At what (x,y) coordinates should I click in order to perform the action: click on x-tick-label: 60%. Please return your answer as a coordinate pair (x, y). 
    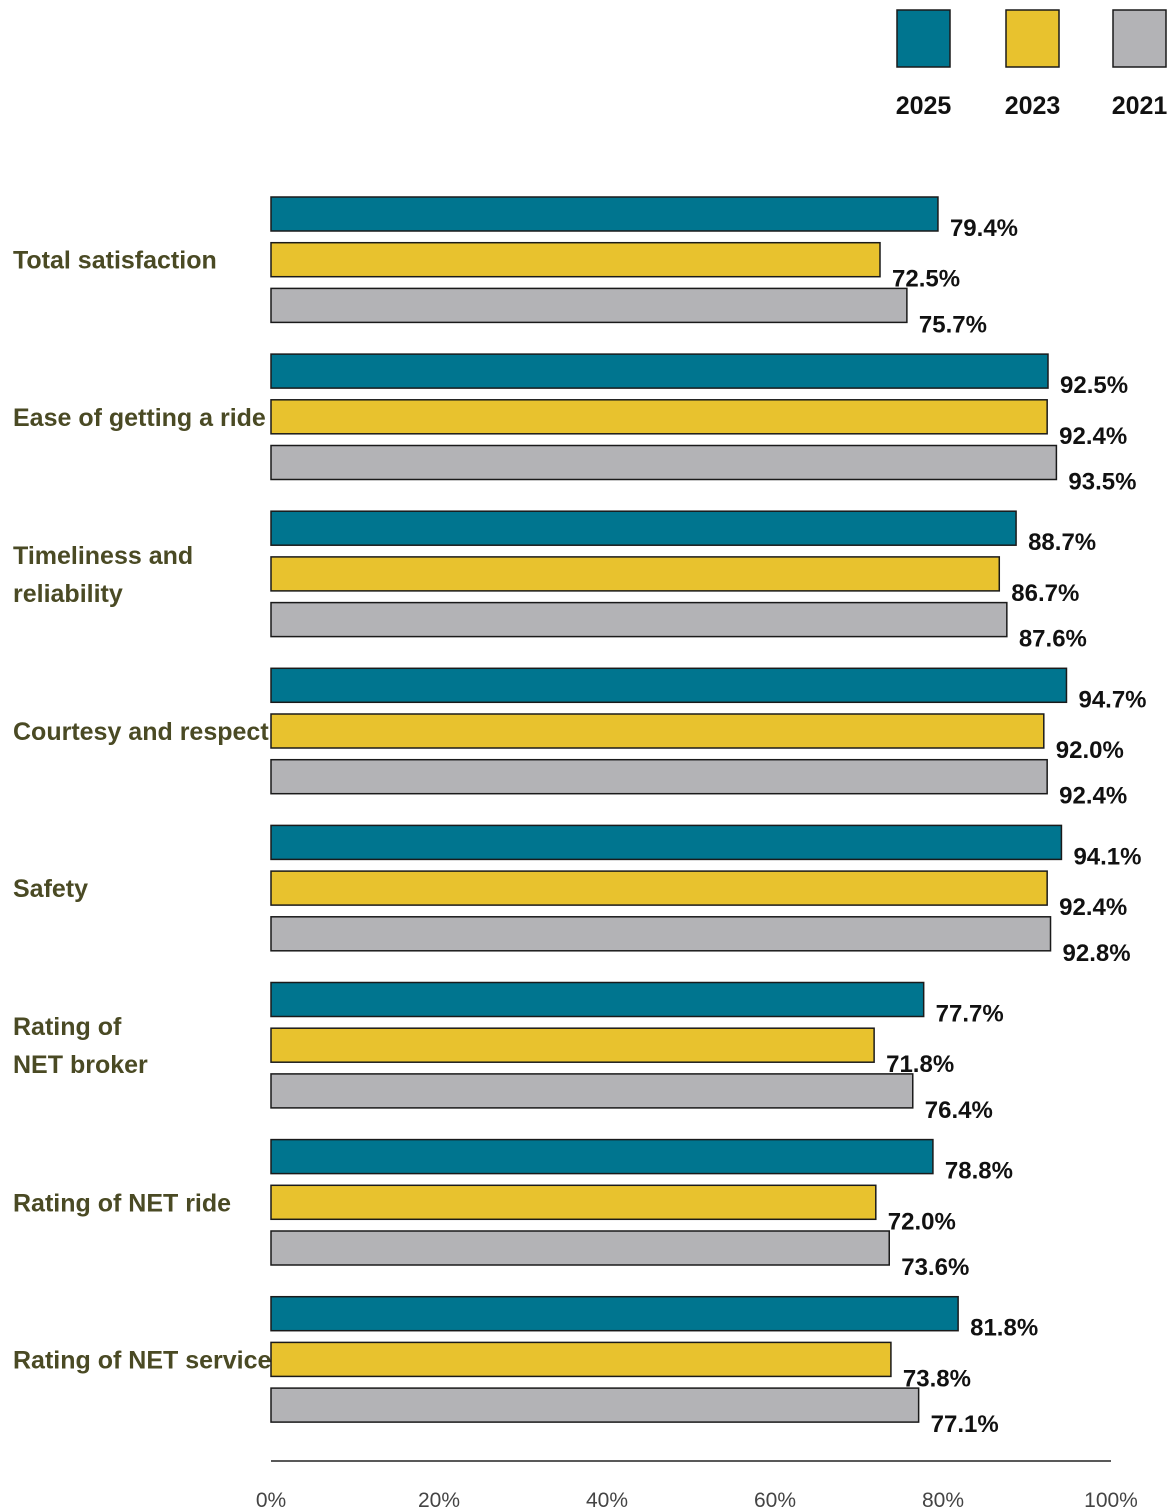
    Looking at the image, I should click on (775, 1500).